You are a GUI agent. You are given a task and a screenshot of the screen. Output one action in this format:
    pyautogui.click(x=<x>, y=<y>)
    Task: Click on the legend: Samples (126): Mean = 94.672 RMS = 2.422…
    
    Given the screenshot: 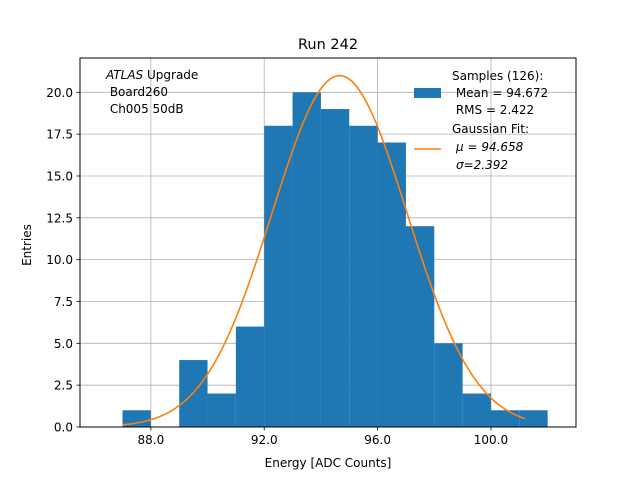 What is the action you would take?
    pyautogui.click(x=481, y=120)
    